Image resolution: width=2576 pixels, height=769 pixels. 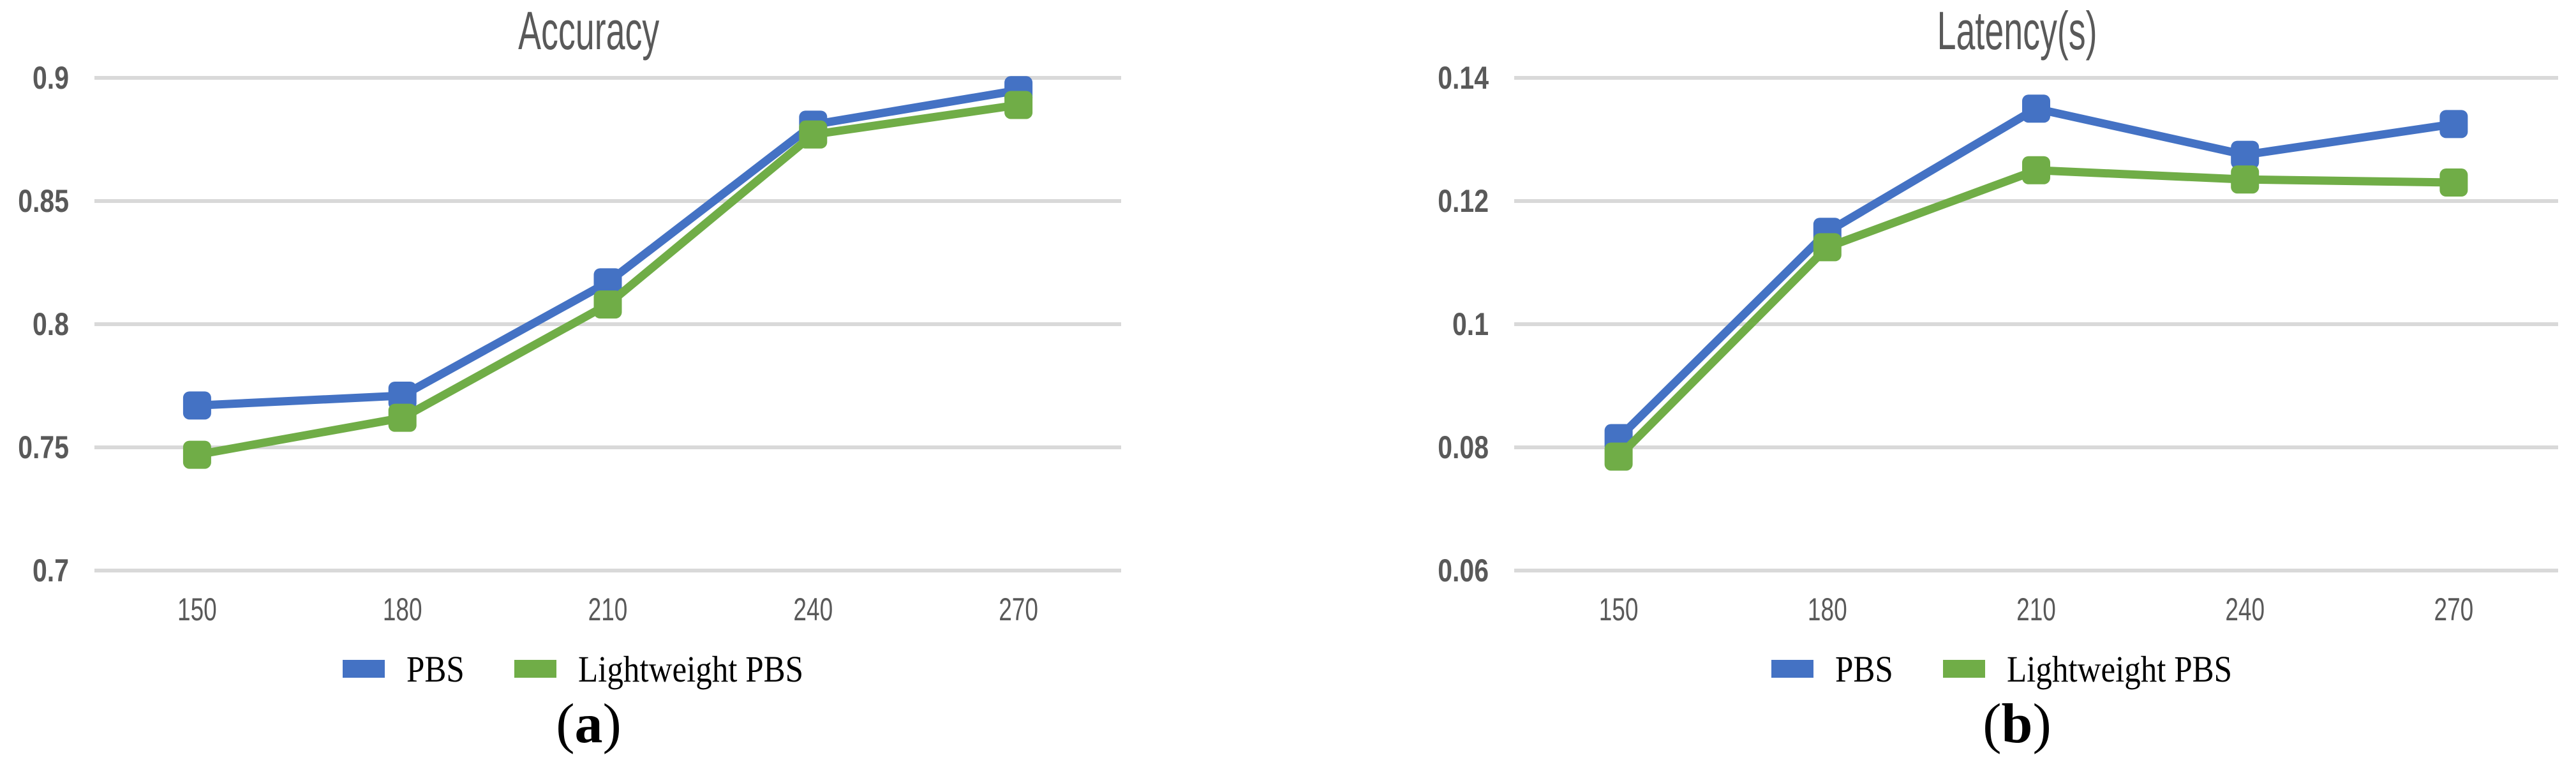 I want to click on y-tick-label: 0.12, so click(x=1463, y=201).